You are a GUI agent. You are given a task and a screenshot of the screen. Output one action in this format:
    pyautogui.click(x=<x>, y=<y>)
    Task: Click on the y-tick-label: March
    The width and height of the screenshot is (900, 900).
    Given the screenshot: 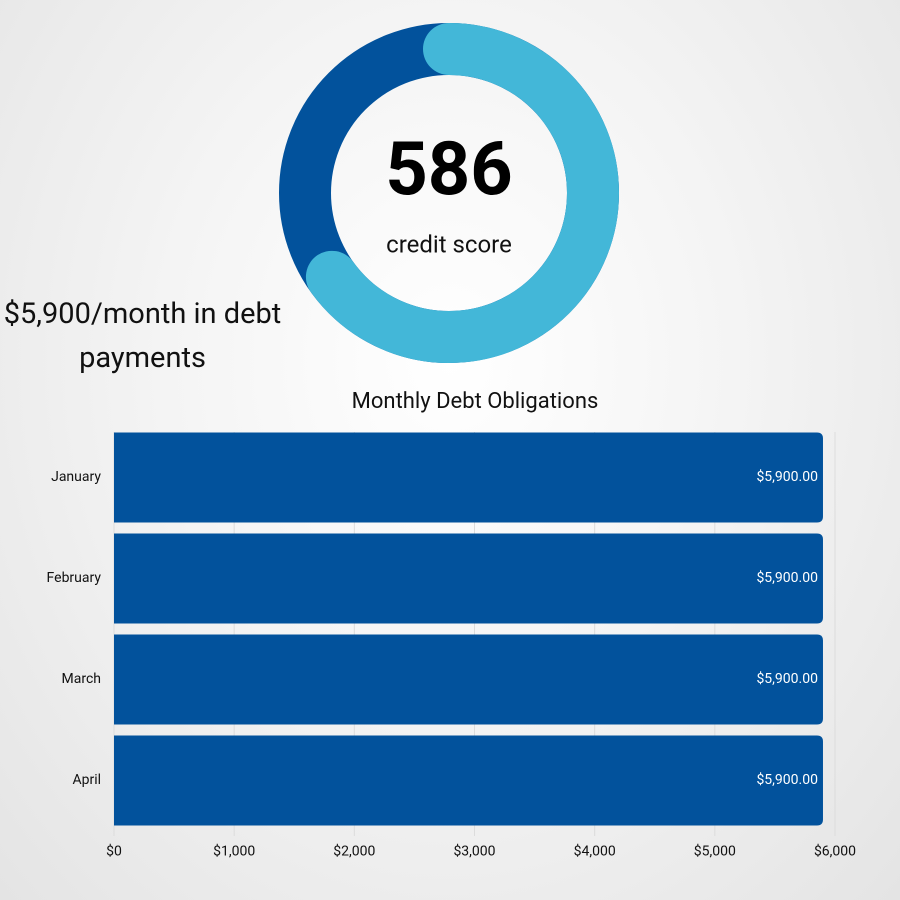 What is the action you would take?
    pyautogui.click(x=82, y=679)
    